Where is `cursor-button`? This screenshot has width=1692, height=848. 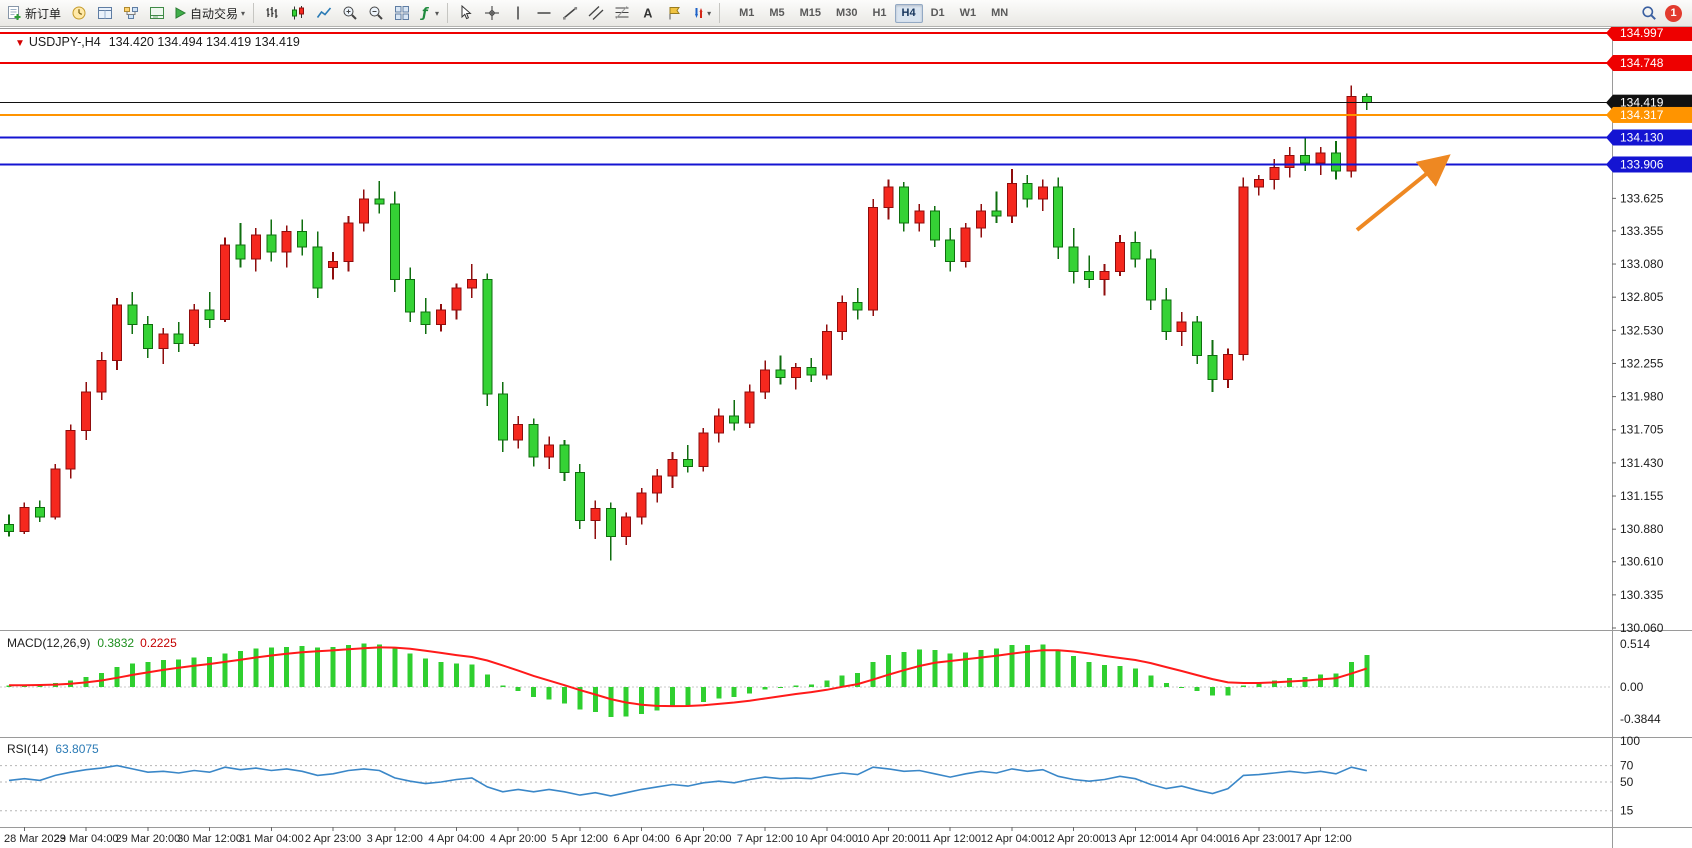
cursor-button is located at coordinates (466, 13).